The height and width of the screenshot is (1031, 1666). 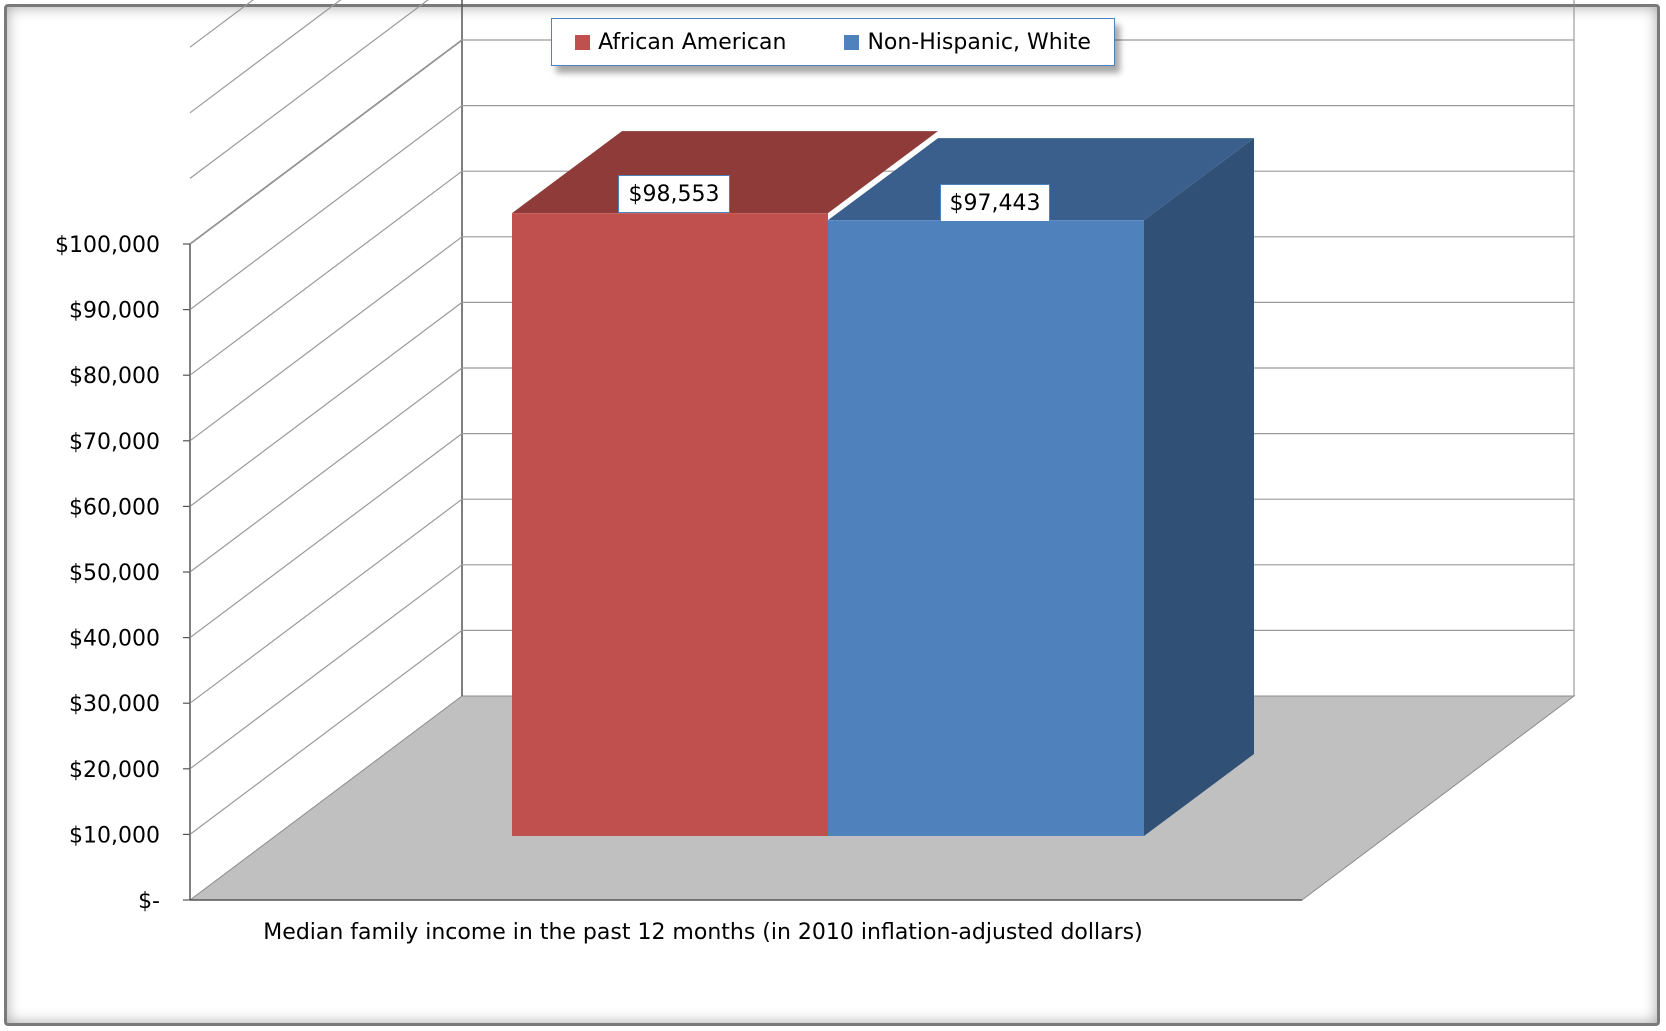 What do you see at coordinates (979, 42) in the screenshot?
I see `legend-label-non-hispanic-white: Non-Hispanic, White` at bounding box center [979, 42].